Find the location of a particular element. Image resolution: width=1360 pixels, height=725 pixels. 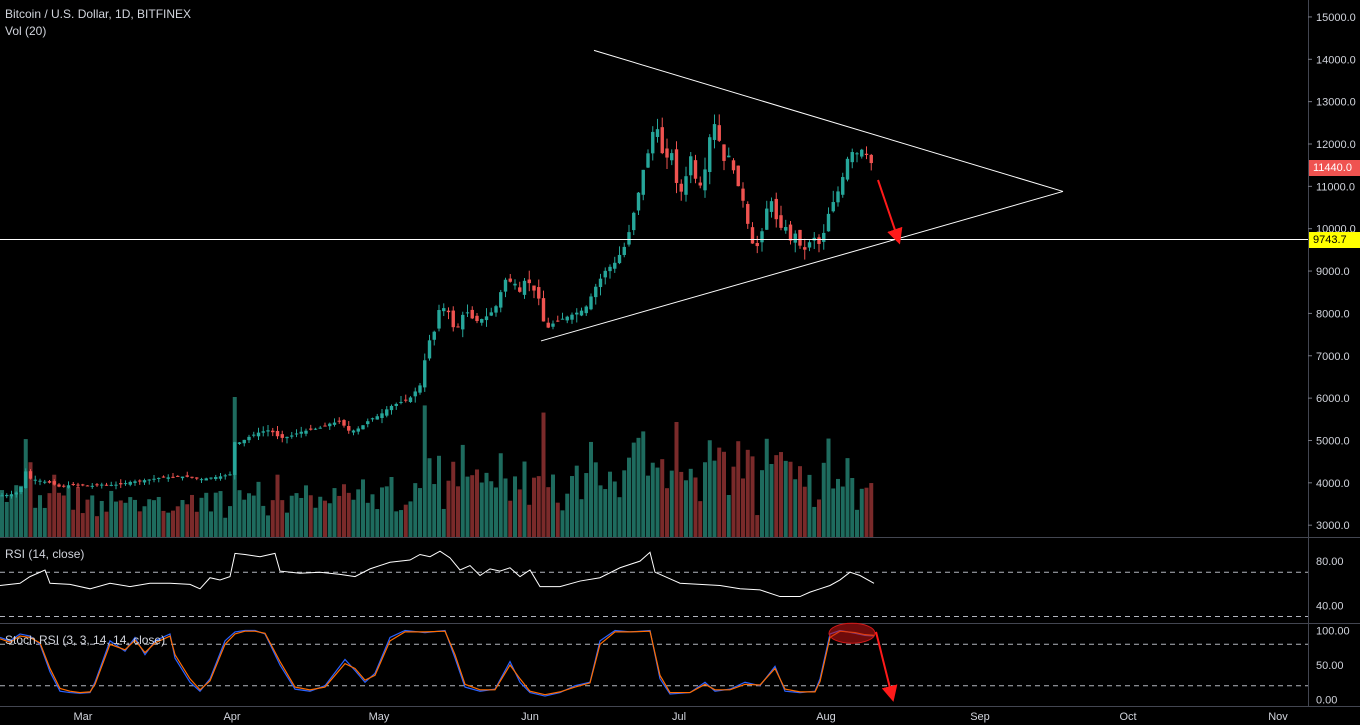

x-tick-label: Mar is located at coordinates (83, 717).